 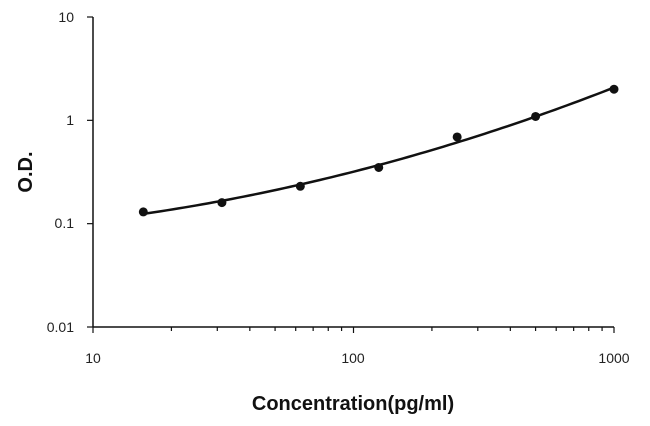 What do you see at coordinates (70, 120) in the screenshot?
I see `y-tick-label-1: 1` at bounding box center [70, 120].